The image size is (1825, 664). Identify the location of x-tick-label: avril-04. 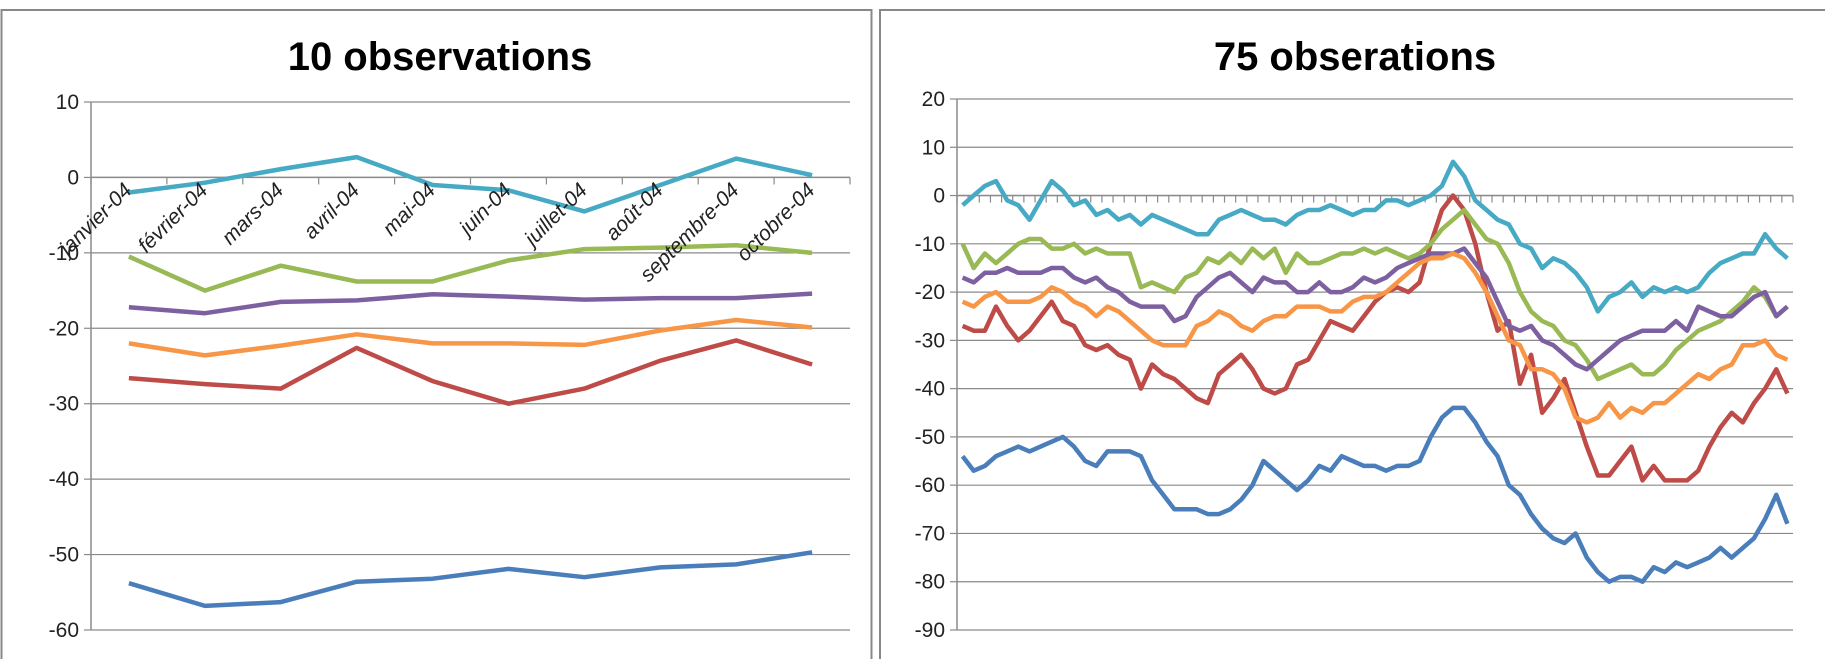
(331, 211).